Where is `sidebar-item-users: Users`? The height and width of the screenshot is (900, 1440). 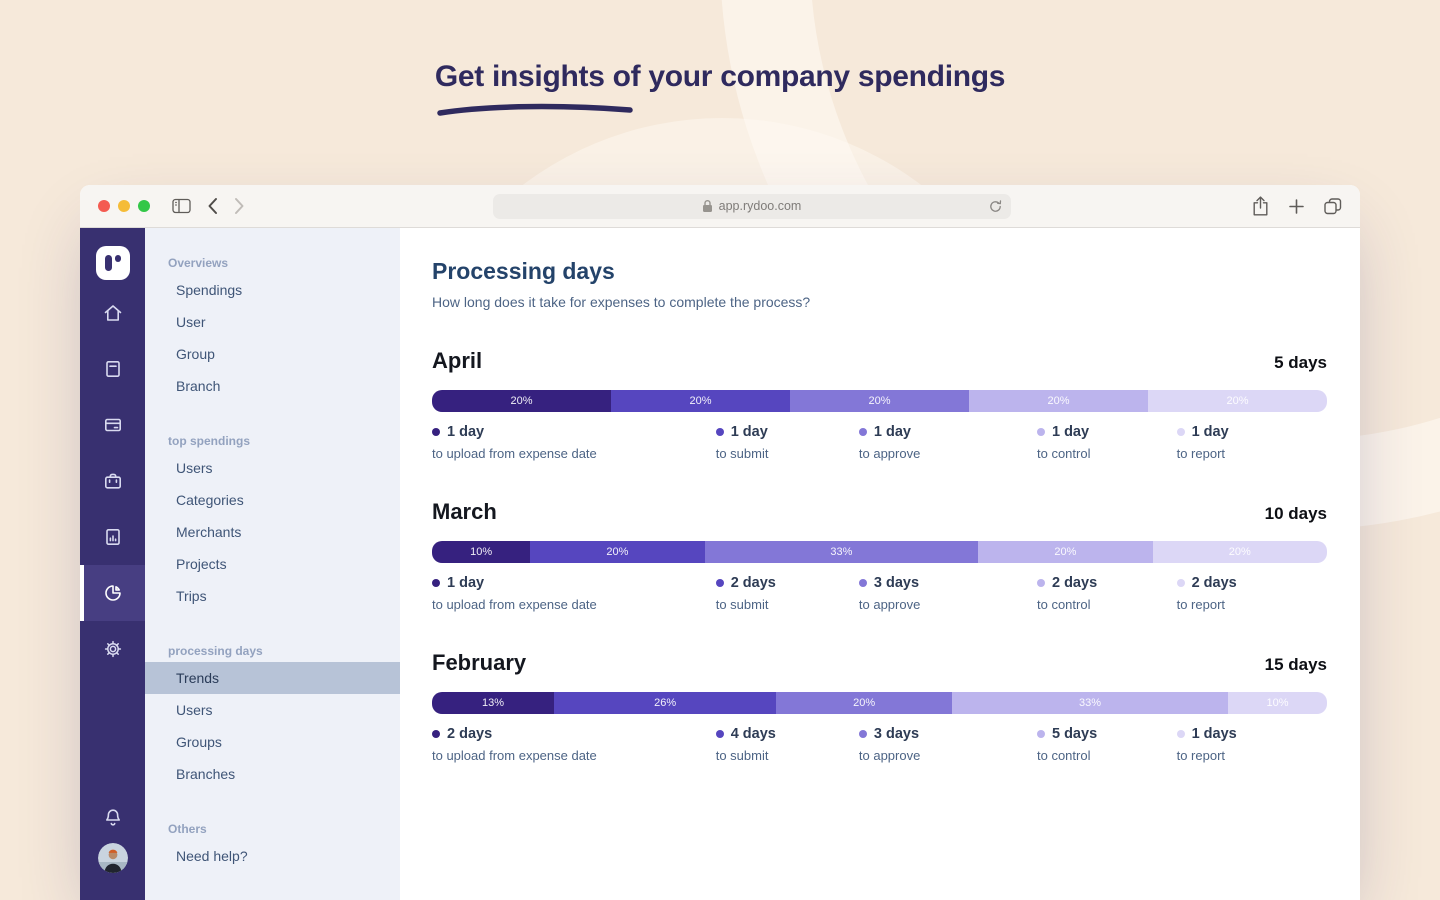 sidebar-item-users: Users is located at coordinates (194, 468).